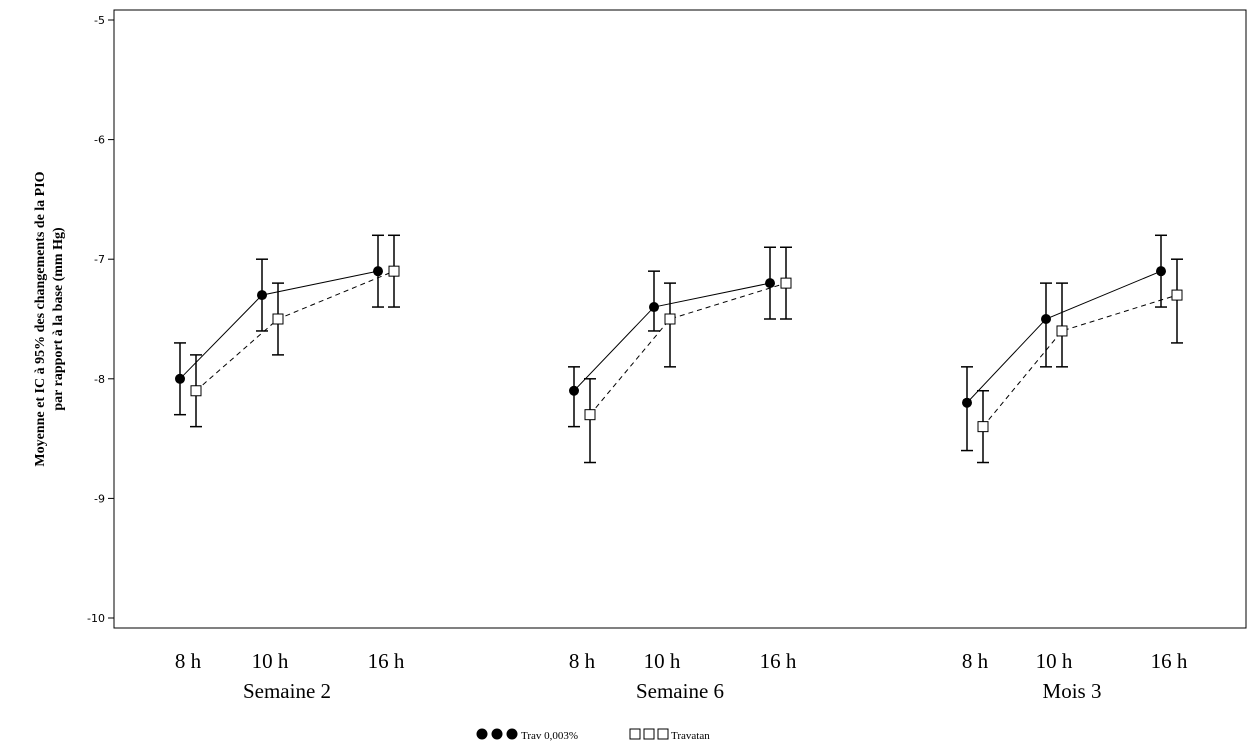 This screenshot has width=1249, height=752. Describe the element at coordinates (549, 736) in the screenshot. I see `legend-label-trav: Trav 0,003%` at that location.